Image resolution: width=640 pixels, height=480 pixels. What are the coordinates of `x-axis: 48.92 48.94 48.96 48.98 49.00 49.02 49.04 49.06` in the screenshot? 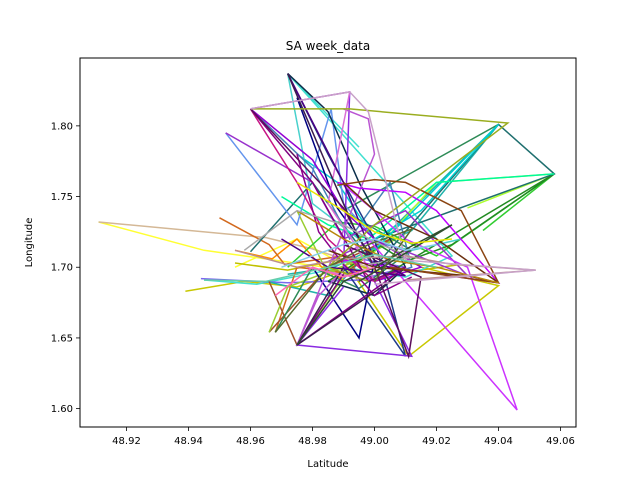 It's located at (343, 437).